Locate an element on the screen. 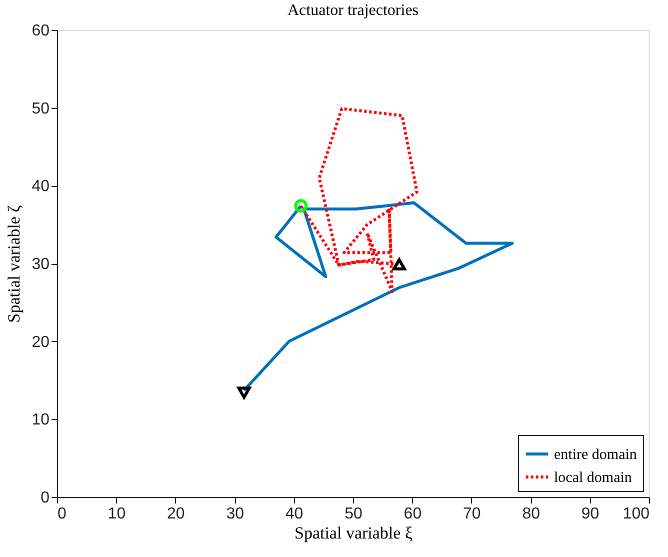 This screenshot has height=557, width=668. x-tick-label: 70 is located at coordinates (472, 514).